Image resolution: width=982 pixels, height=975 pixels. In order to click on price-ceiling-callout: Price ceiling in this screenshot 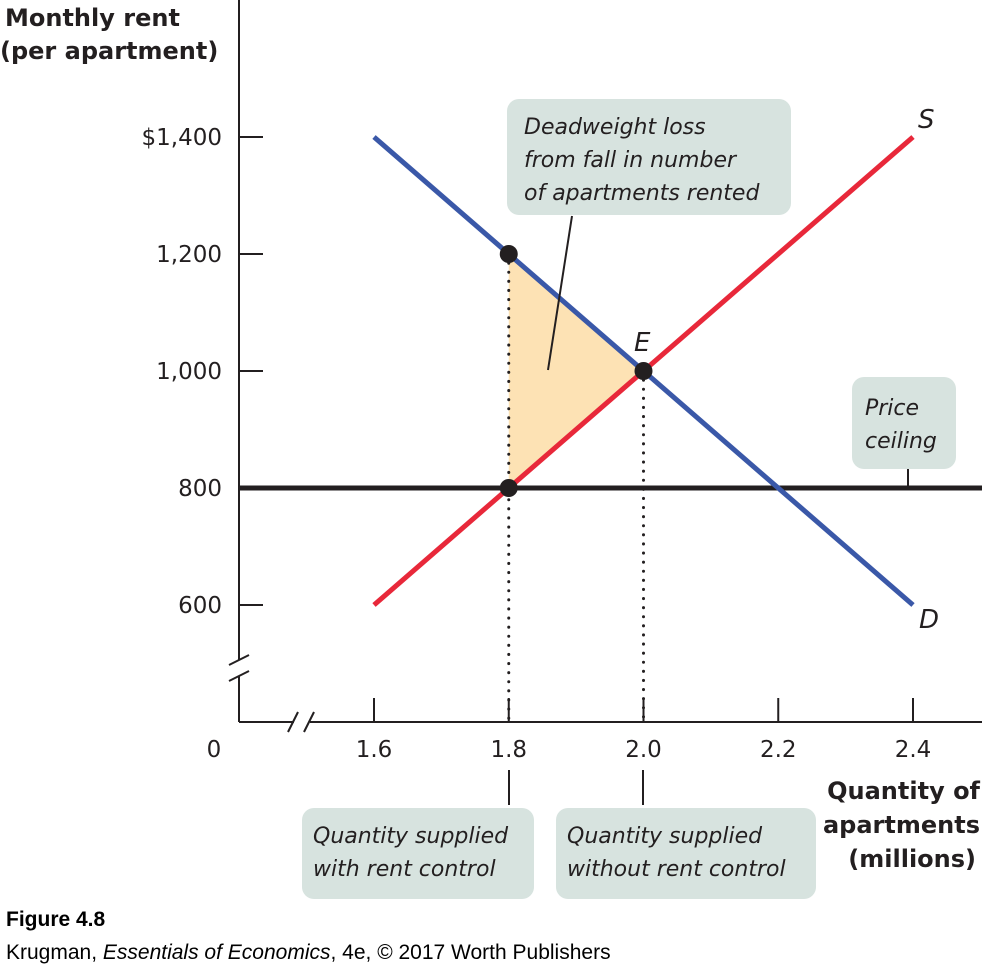, I will do `click(904, 432)`.